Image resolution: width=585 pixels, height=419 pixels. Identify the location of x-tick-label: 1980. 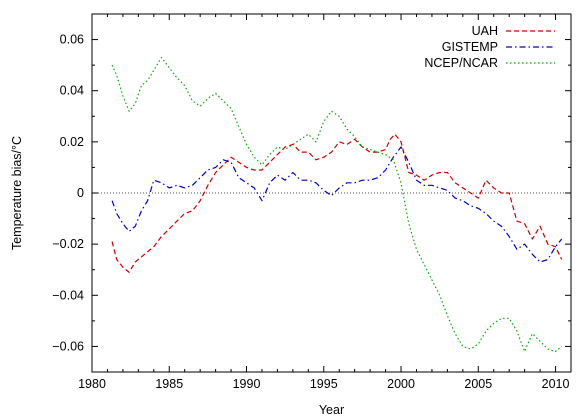
(92, 384).